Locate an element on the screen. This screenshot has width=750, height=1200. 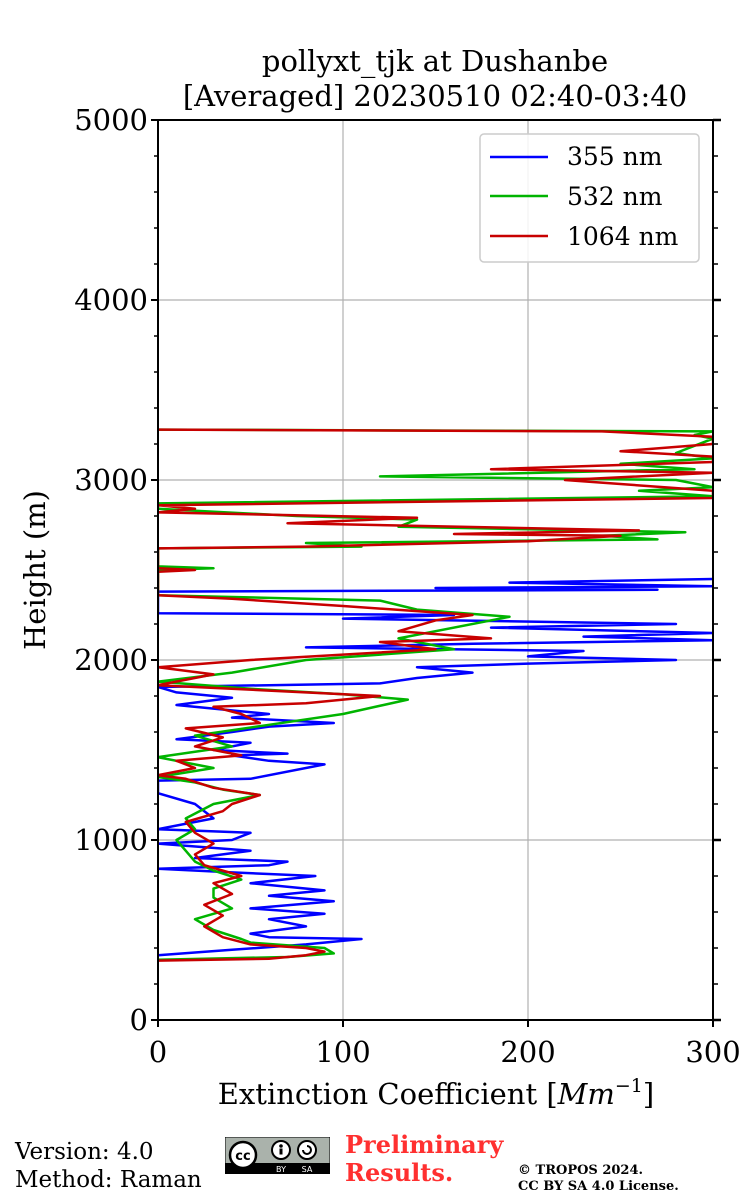
cc-icon is located at coordinates (243, 1155).